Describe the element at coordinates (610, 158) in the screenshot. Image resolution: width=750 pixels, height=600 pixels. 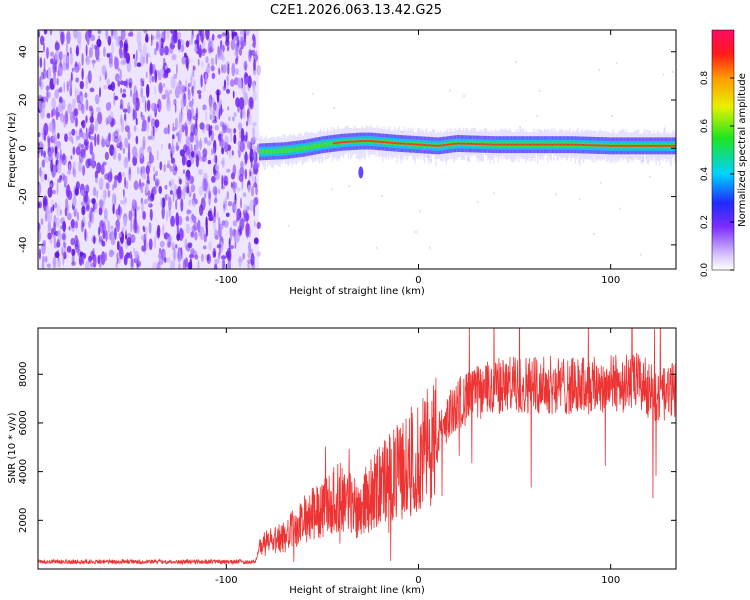
I see `spectrogram-x-tick: 100` at that location.